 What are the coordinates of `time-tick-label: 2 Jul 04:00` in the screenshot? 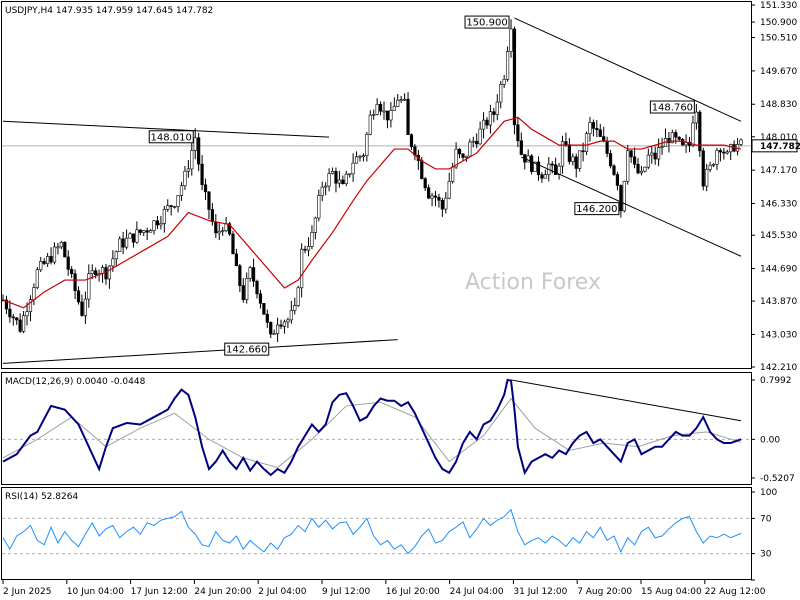 It's located at (282, 592).